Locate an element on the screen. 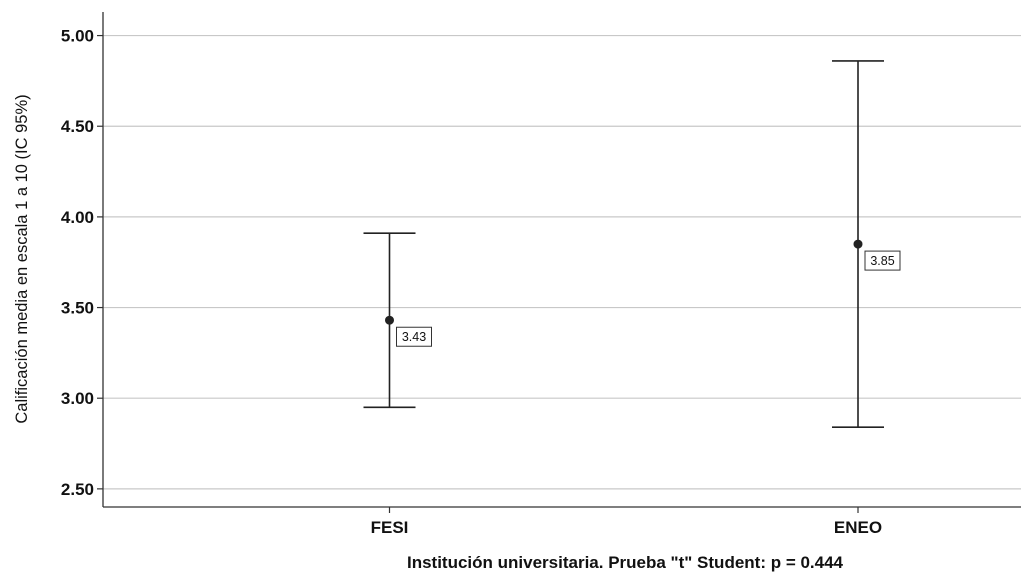  x-tick-label: FESI is located at coordinates (390, 527).